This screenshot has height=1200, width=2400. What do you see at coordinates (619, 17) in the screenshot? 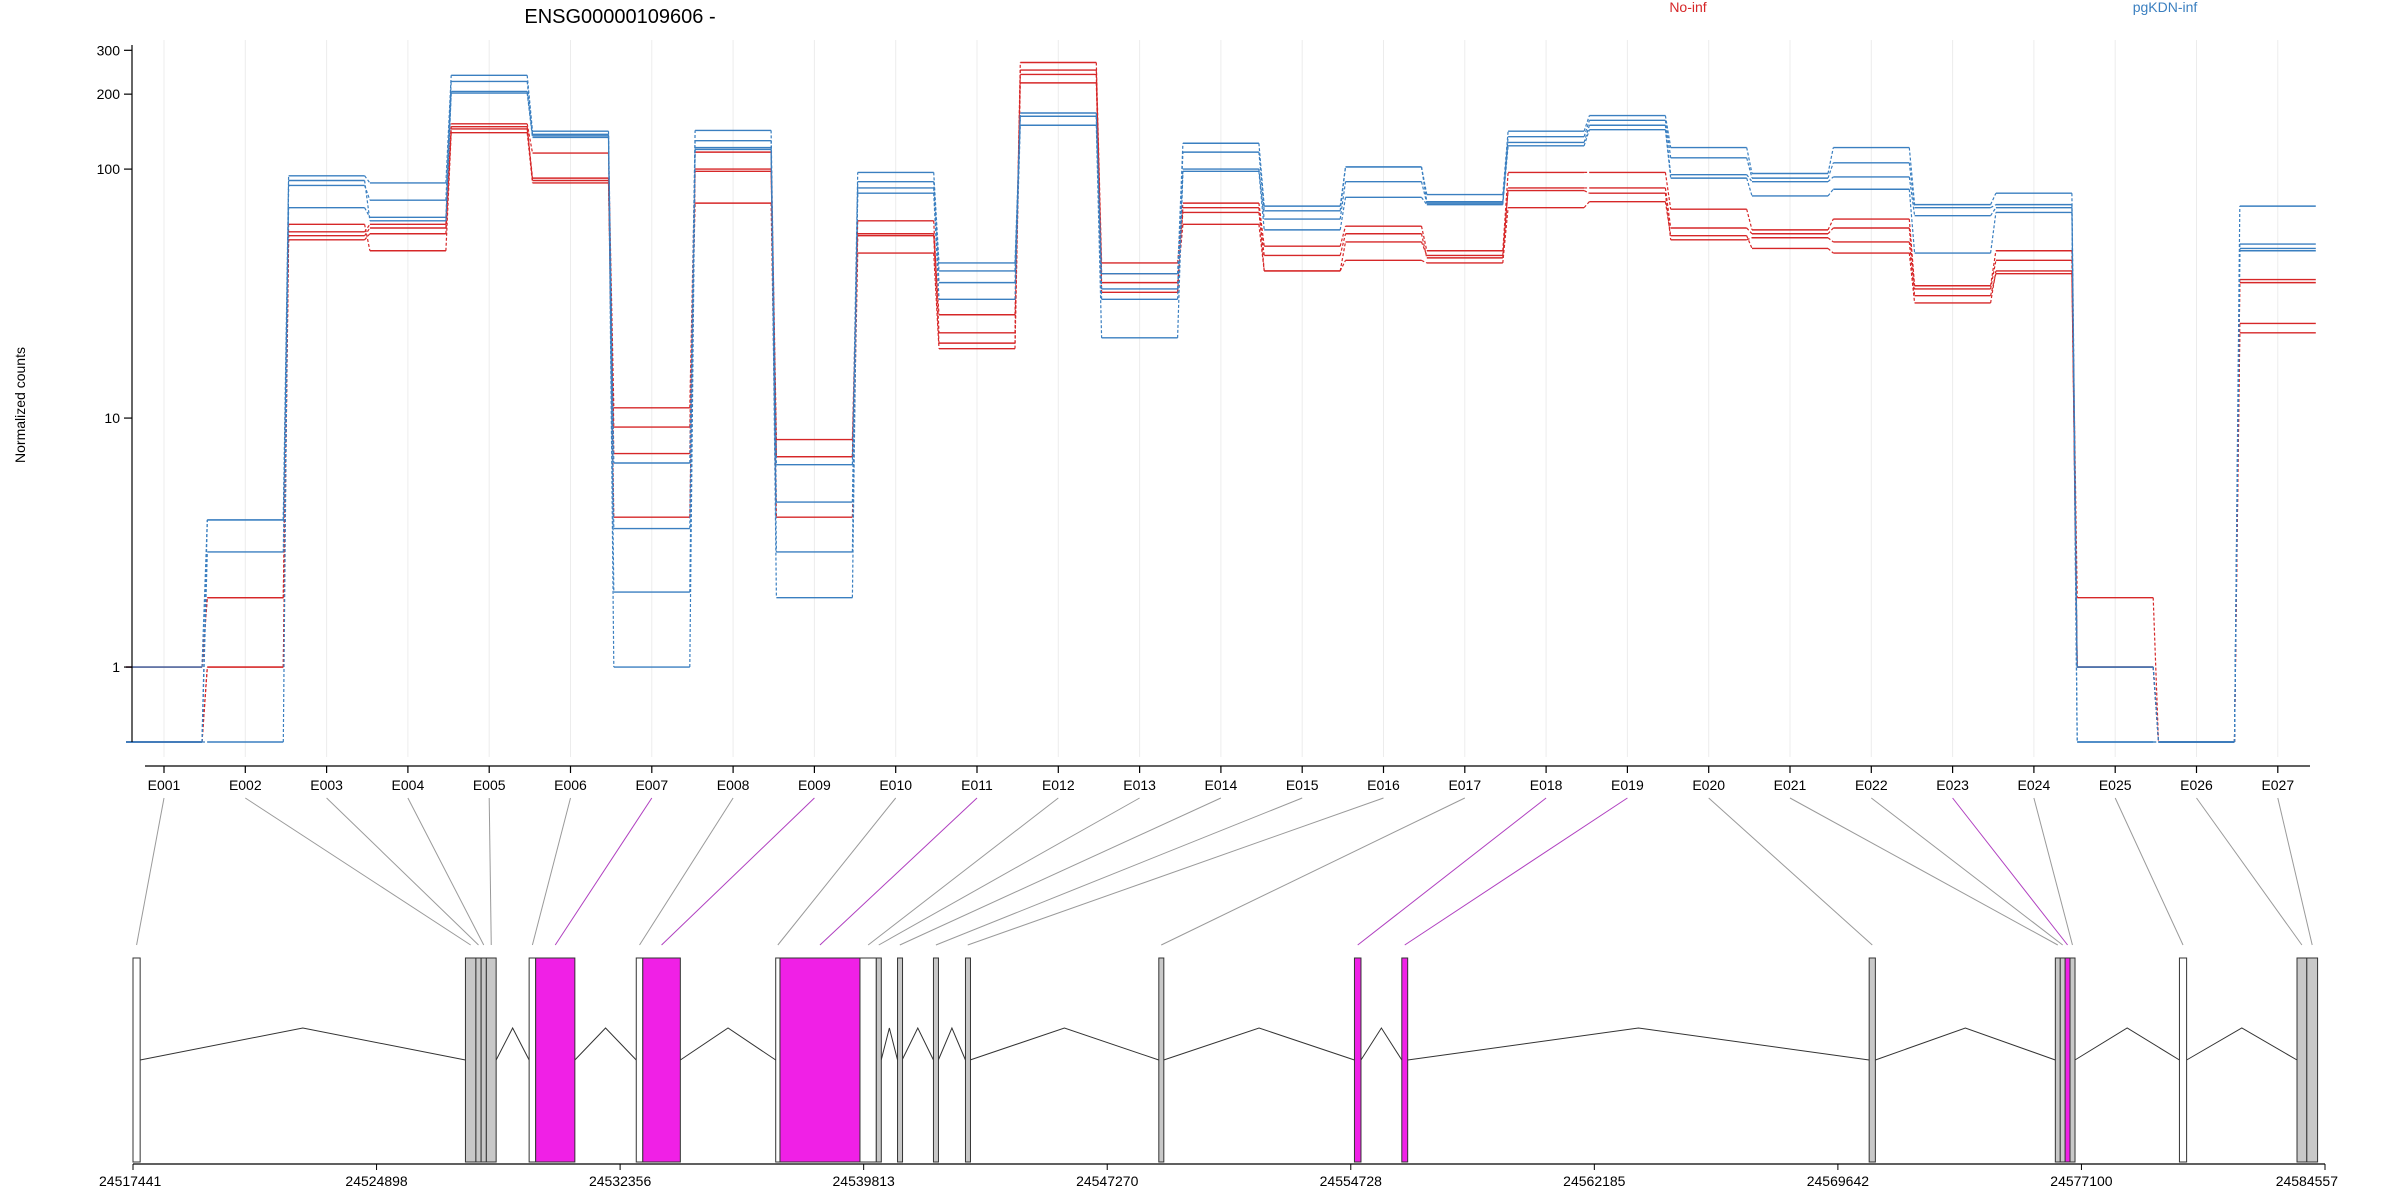
I see `chart-title: ENSG00000109606 -` at bounding box center [619, 17].